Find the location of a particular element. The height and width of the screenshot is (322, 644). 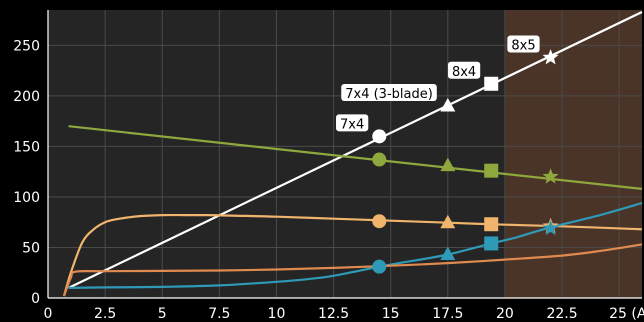

x-tick-label: 7.5 is located at coordinates (219, 314).